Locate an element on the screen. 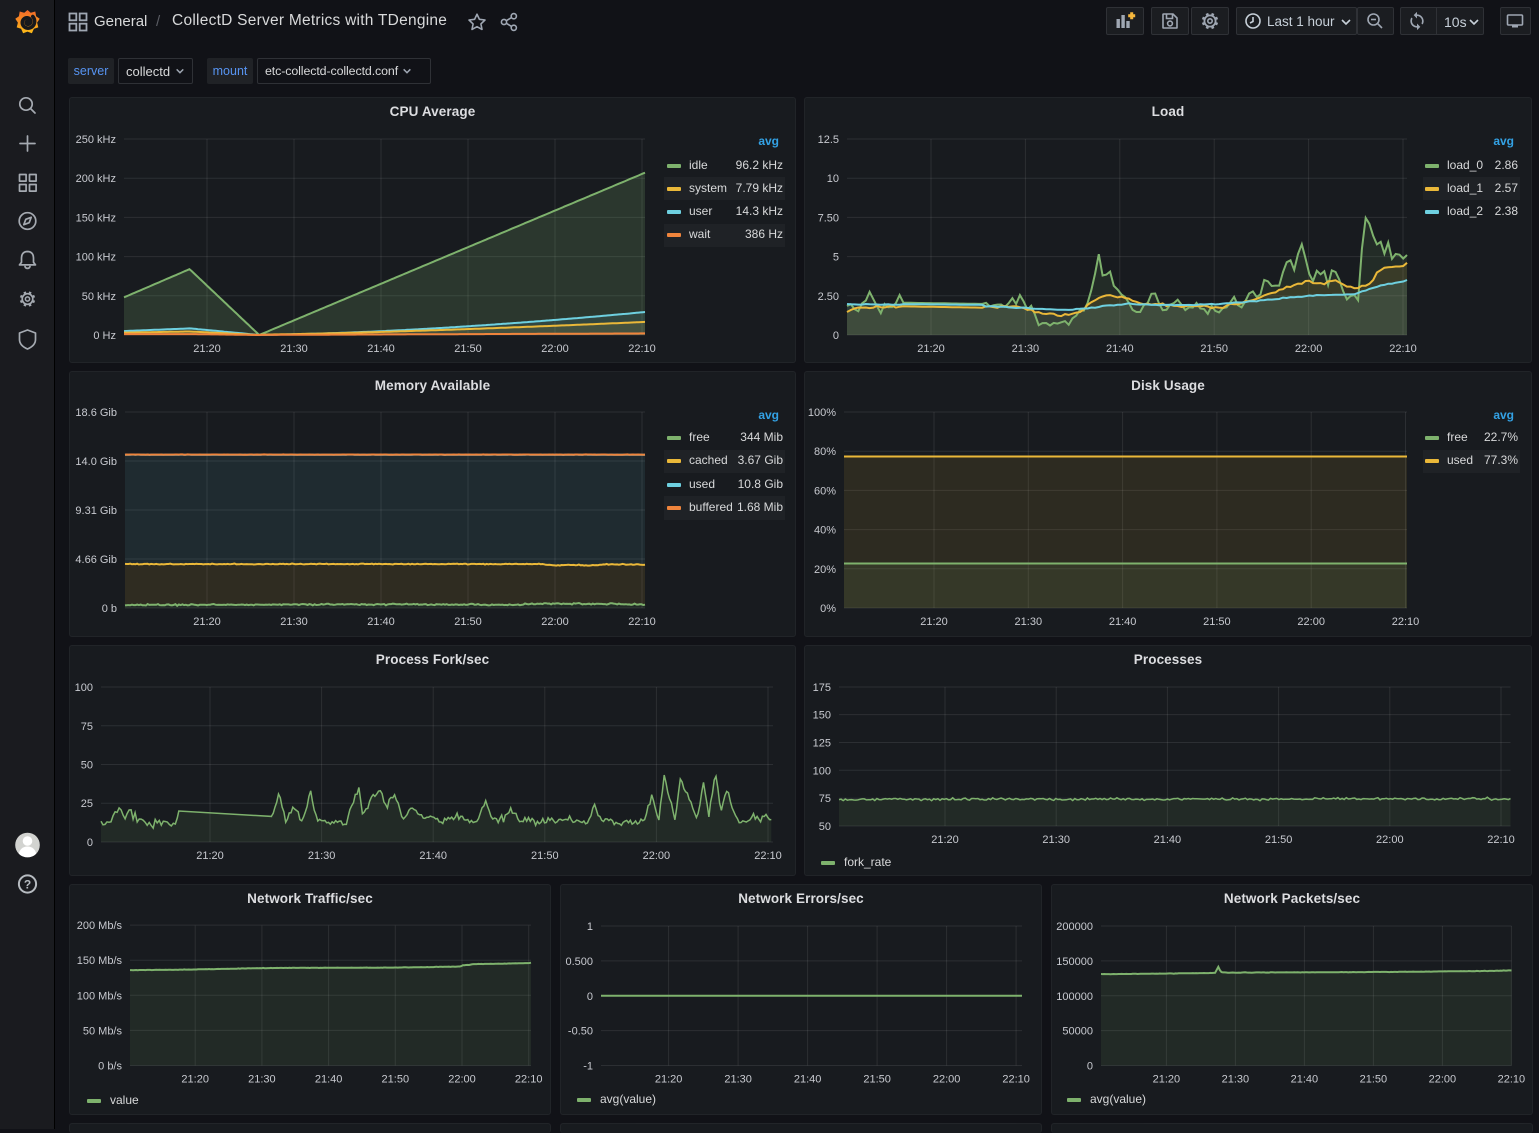  svg-text: 100 Mb/s is located at coordinates (100, 996).